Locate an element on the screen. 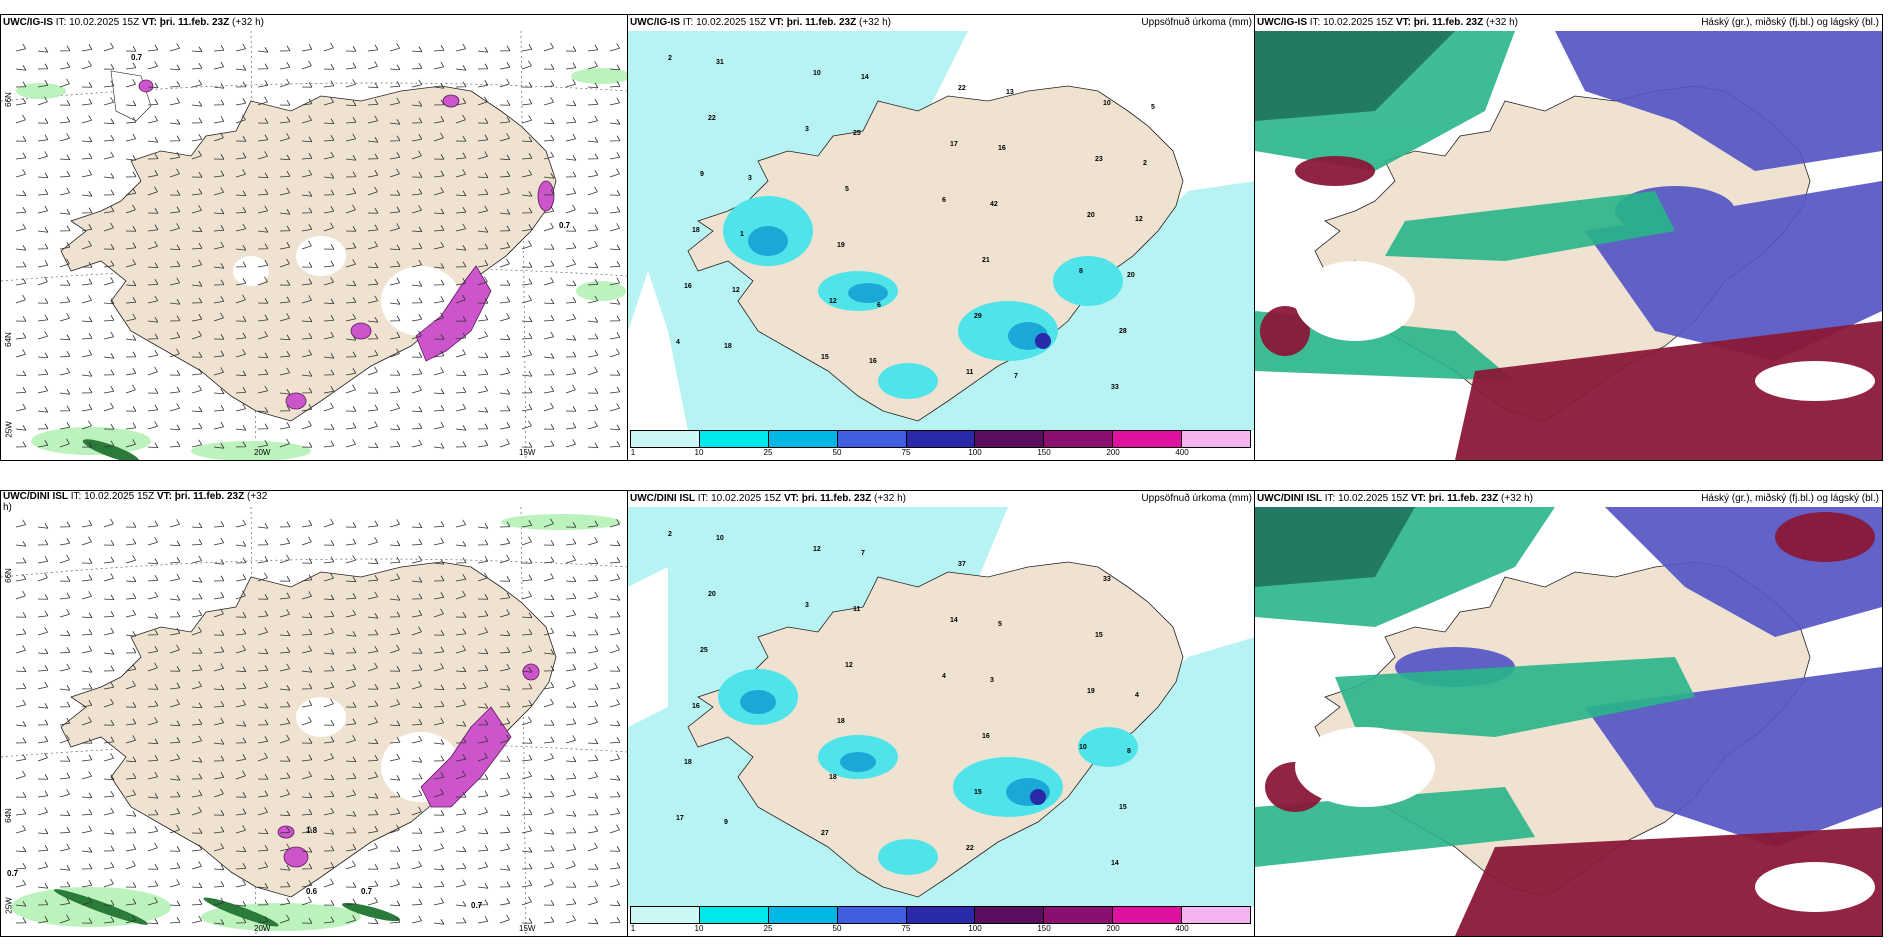 This screenshot has width=1900, height=950. precip-value: 9 is located at coordinates (702, 174).